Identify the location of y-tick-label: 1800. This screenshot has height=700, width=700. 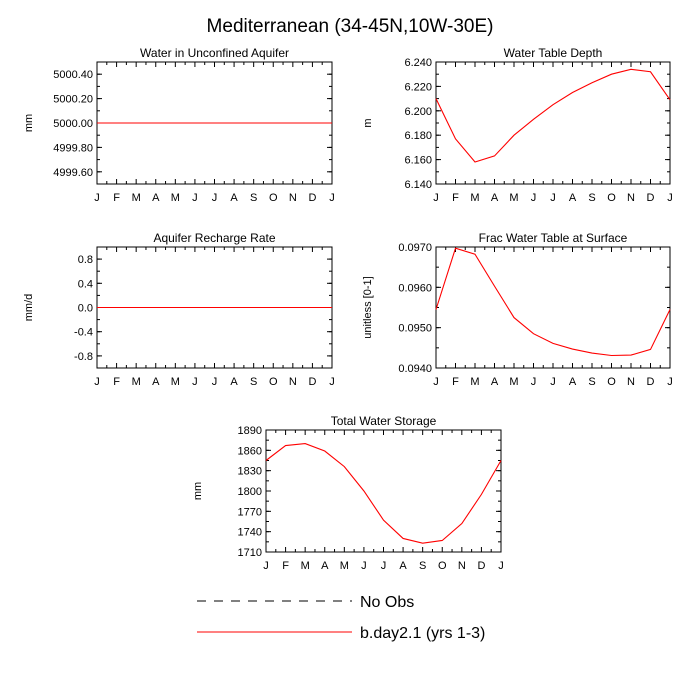
(250, 492).